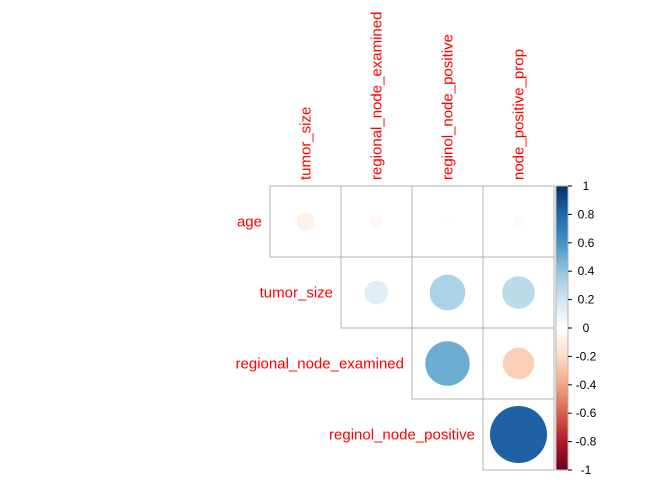 The image size is (672, 480). What do you see at coordinates (586, 442) in the screenshot?
I see `color-bar-tick-label: -0.8` at bounding box center [586, 442].